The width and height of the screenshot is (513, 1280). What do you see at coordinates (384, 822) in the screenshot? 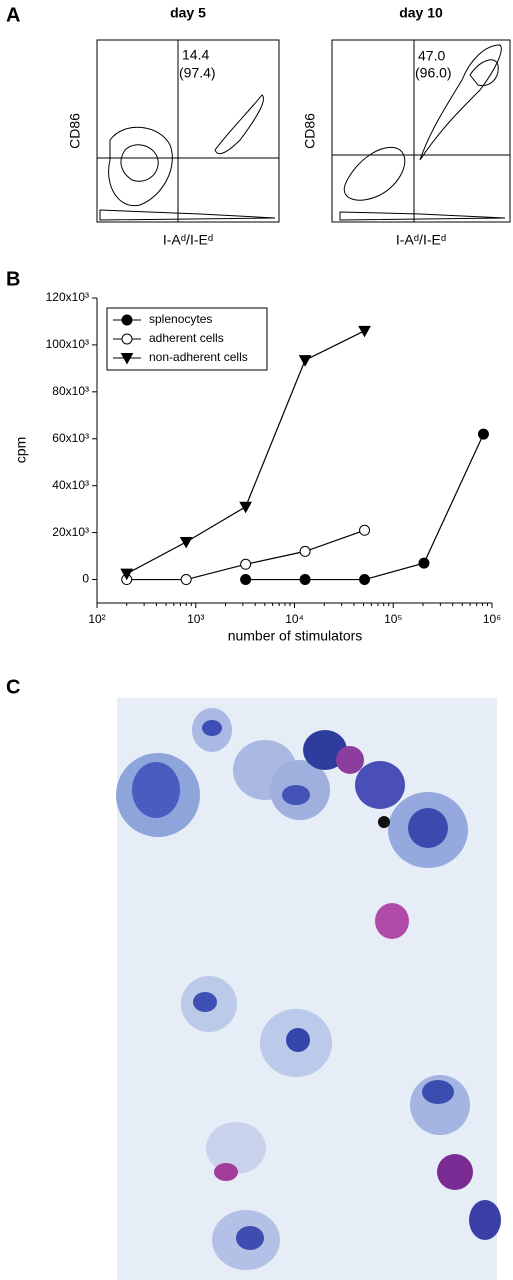
I see `particle` at bounding box center [384, 822].